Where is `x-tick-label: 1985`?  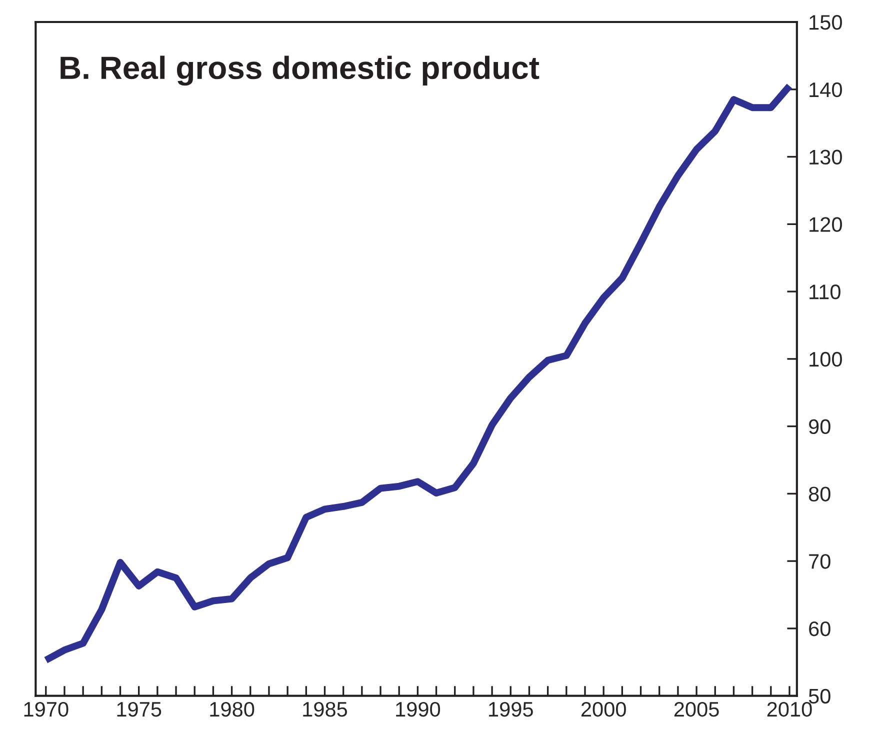 x-tick-label: 1985 is located at coordinates (325, 709).